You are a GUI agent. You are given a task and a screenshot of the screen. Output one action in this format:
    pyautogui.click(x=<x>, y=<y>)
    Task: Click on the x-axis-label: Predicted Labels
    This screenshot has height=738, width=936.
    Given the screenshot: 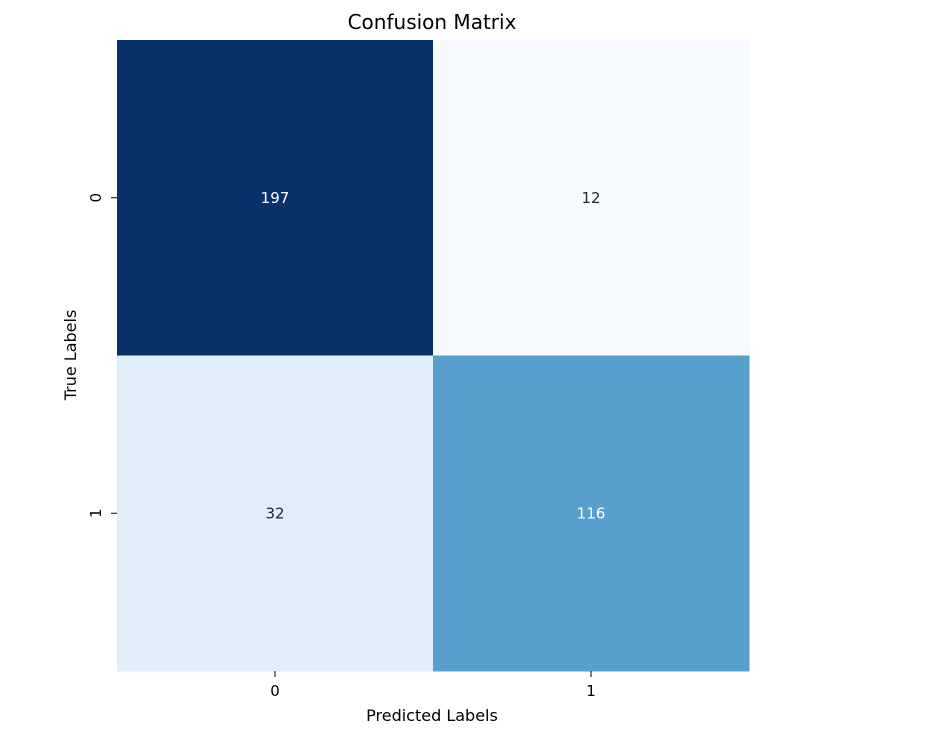 What is the action you would take?
    pyautogui.click(x=432, y=715)
    